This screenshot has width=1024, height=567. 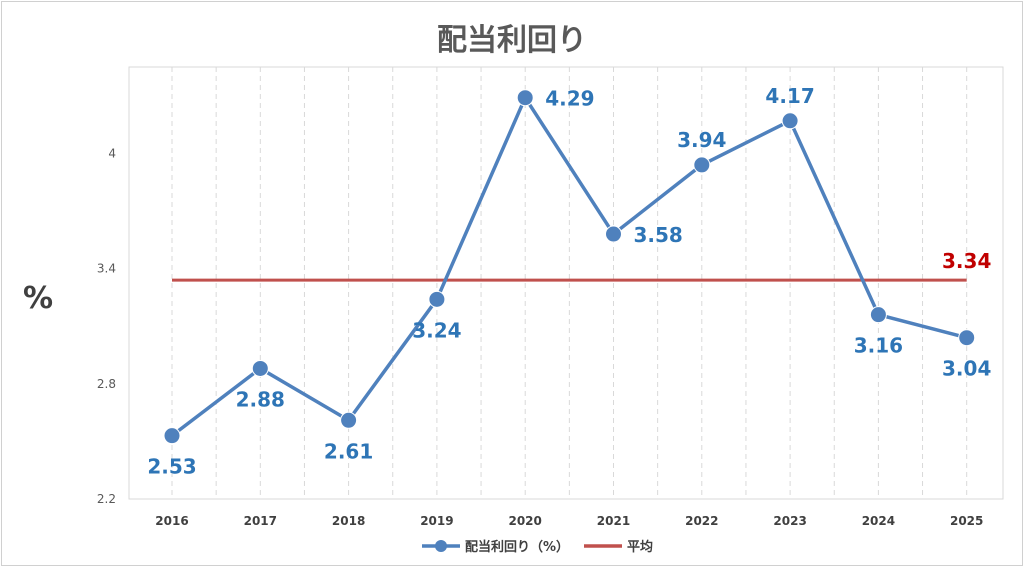 What do you see at coordinates (171, 467) in the screenshot?
I see `yield-data-label: 2.53` at bounding box center [171, 467].